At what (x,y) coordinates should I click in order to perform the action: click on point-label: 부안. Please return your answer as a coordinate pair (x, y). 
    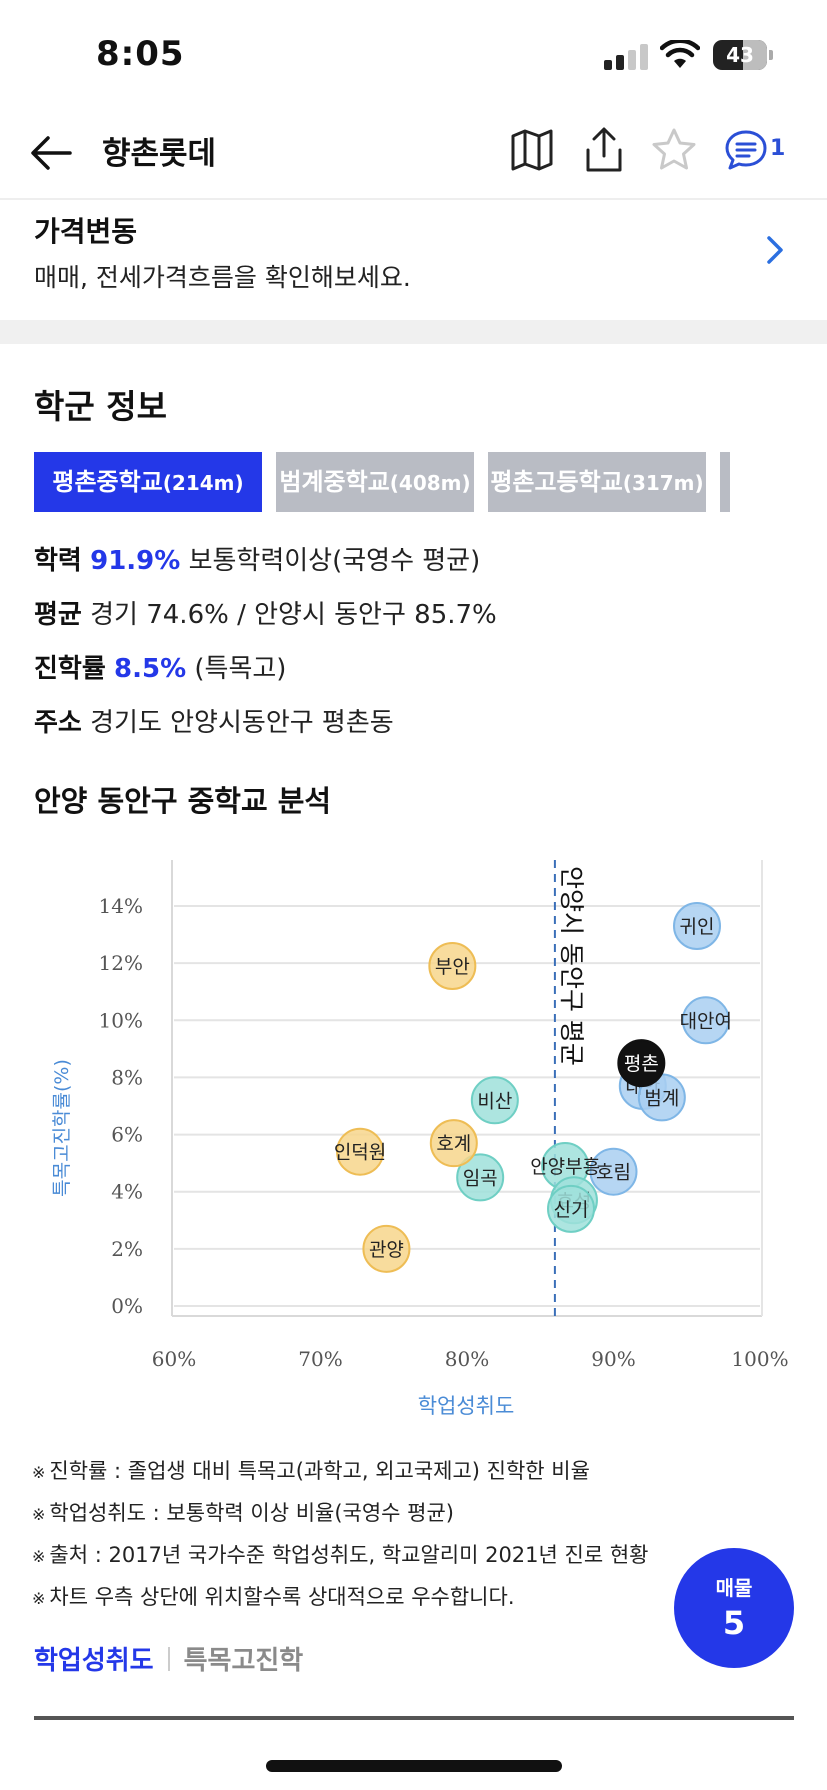
    Looking at the image, I should click on (452, 967).